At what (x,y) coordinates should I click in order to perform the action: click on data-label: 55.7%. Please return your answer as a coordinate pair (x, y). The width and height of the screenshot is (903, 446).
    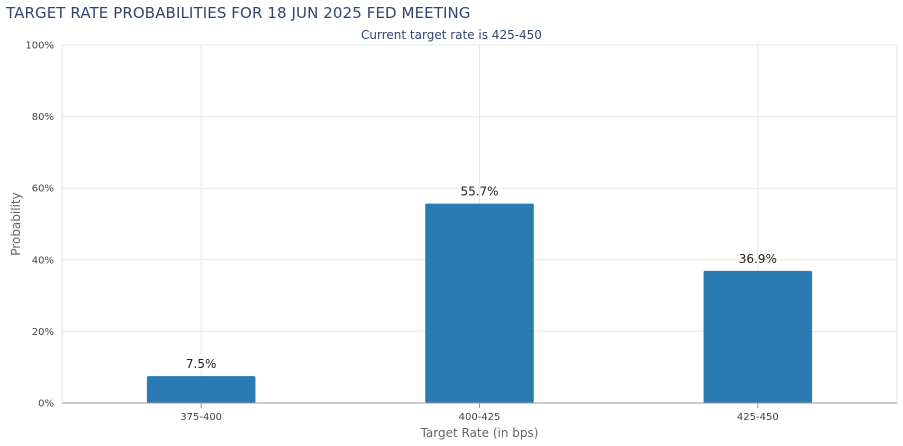
    Looking at the image, I should click on (479, 192).